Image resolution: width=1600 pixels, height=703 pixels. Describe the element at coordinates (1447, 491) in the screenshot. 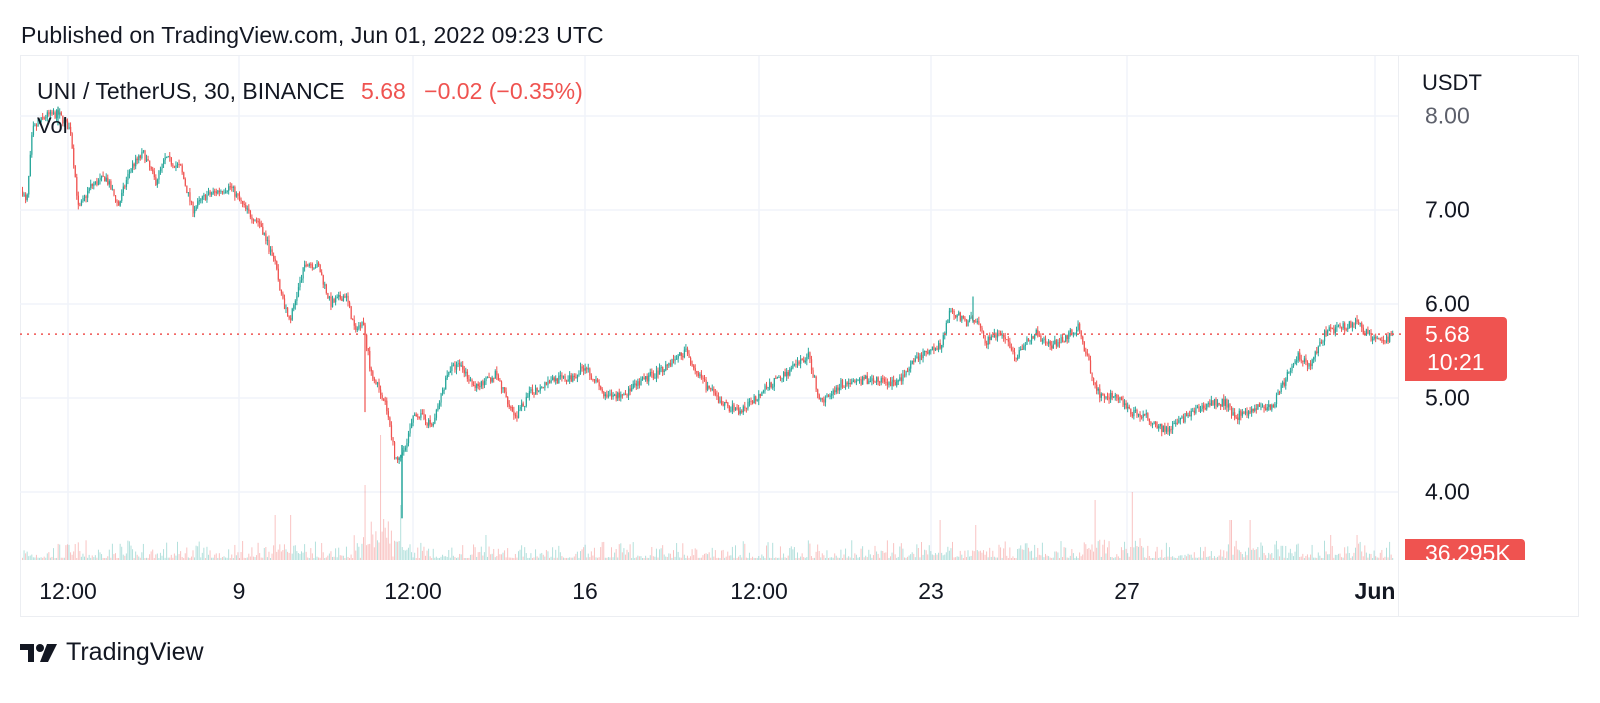

I see `y-tick-4: 4.00` at that location.